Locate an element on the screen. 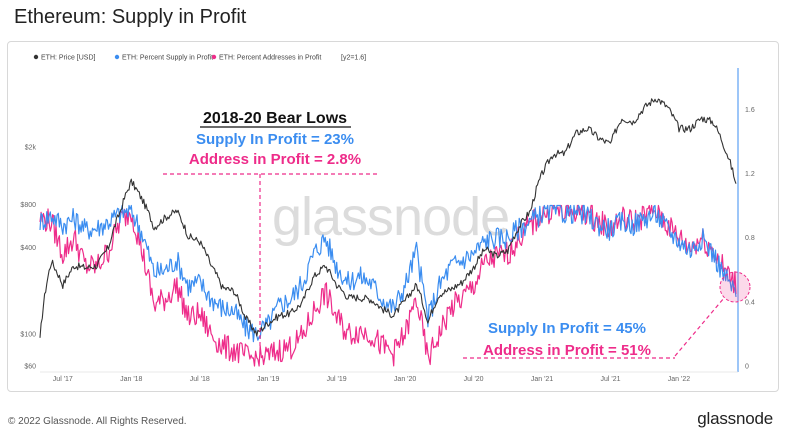  y-right-tick-label: 1.2 is located at coordinates (750, 174).